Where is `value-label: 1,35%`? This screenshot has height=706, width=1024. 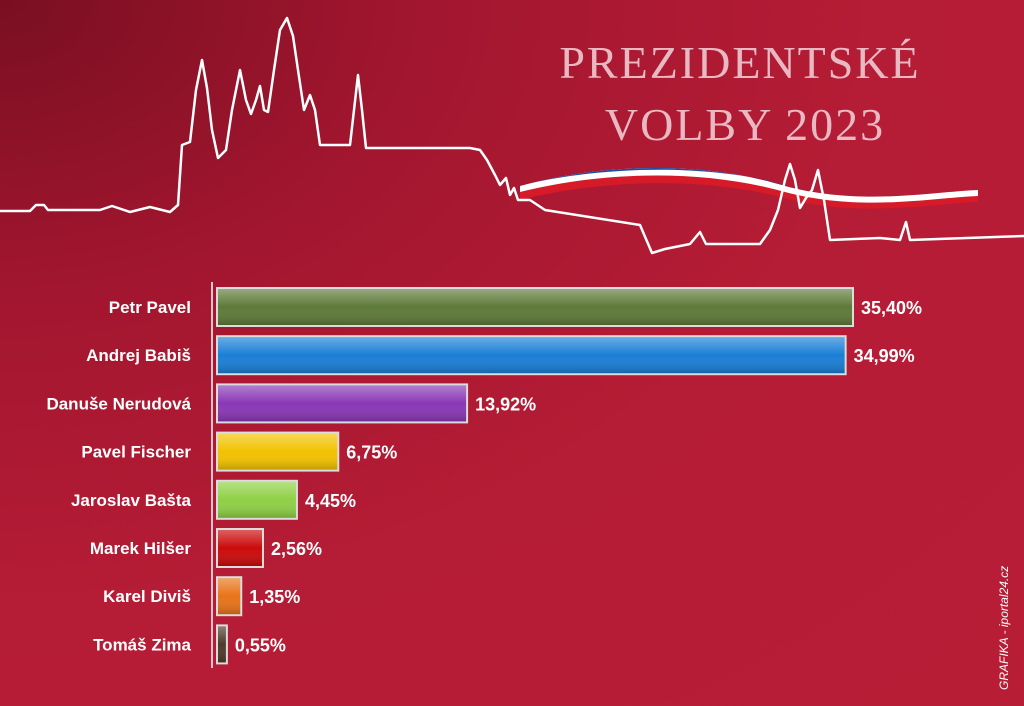
value-label: 1,35% is located at coordinates (274, 597).